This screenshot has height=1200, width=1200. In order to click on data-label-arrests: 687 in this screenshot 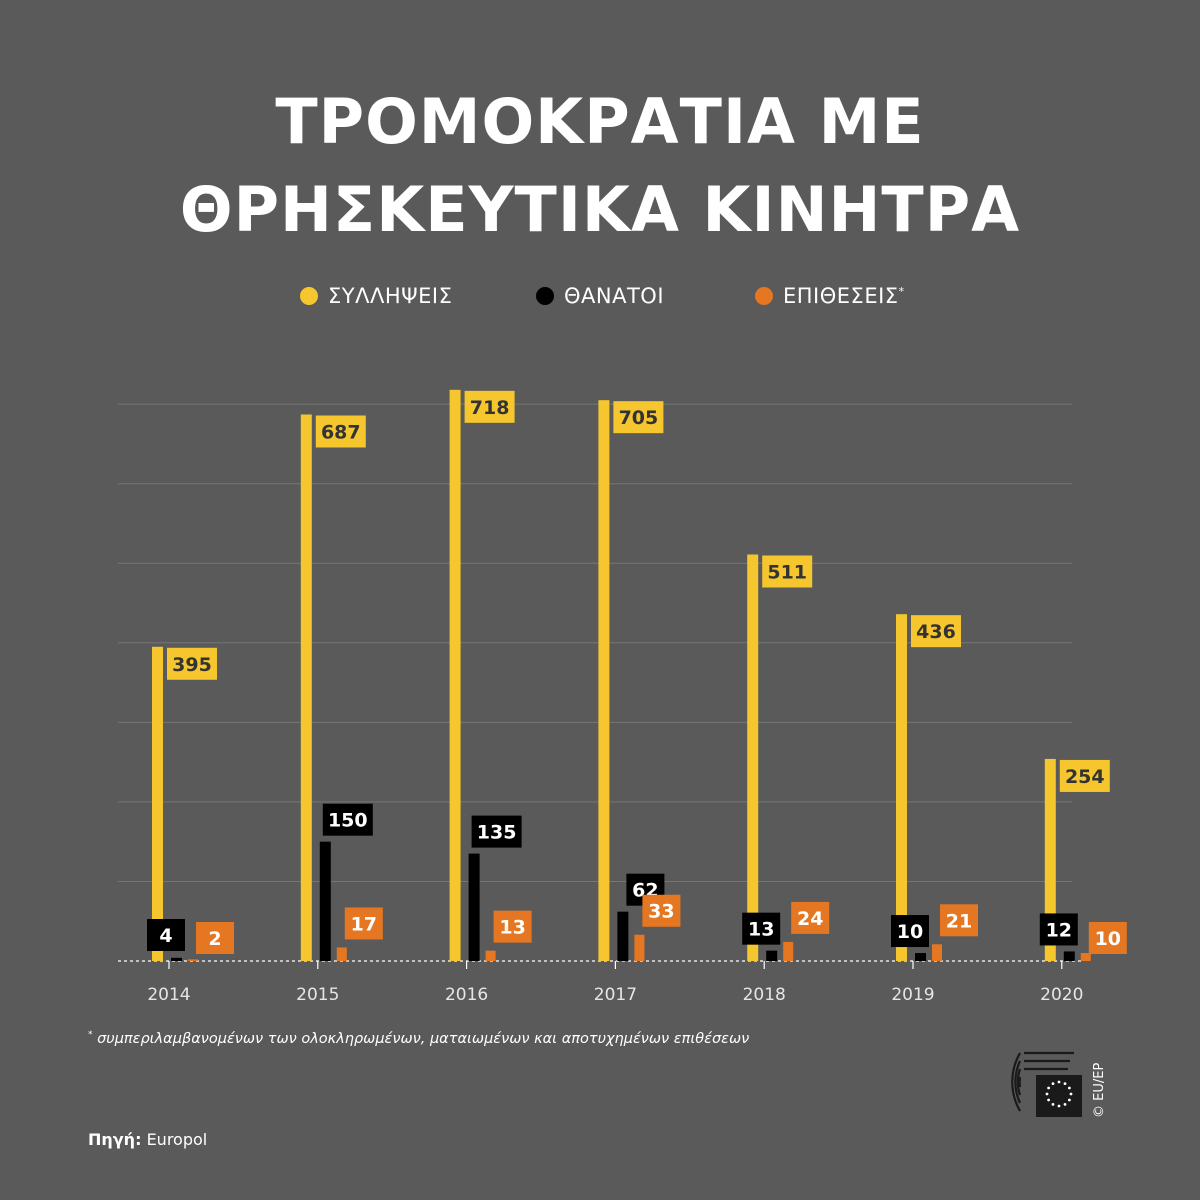, I will do `click(341, 432)`.